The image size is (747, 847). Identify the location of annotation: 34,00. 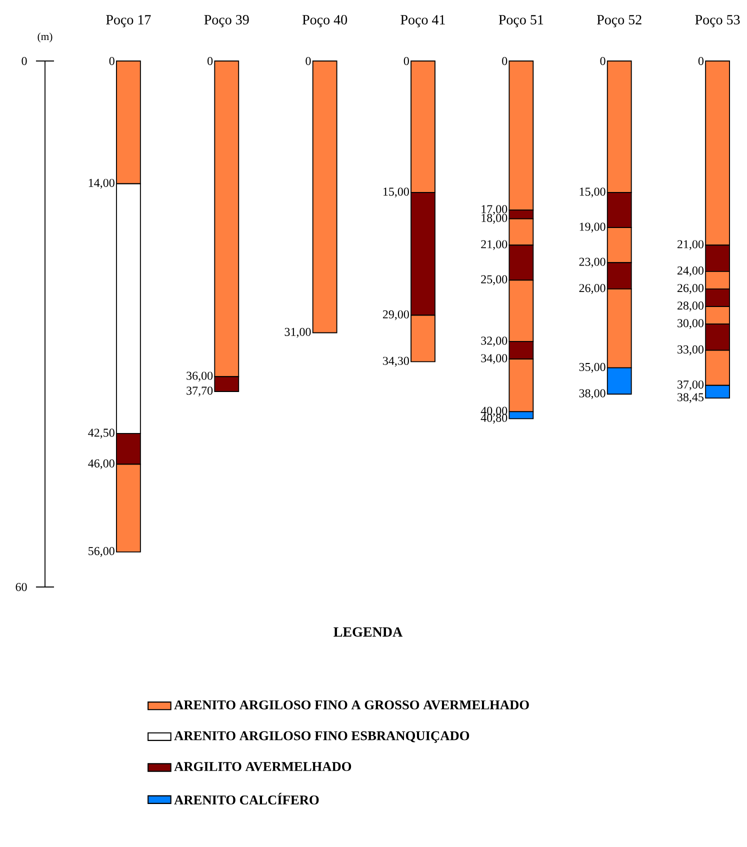
(494, 359).